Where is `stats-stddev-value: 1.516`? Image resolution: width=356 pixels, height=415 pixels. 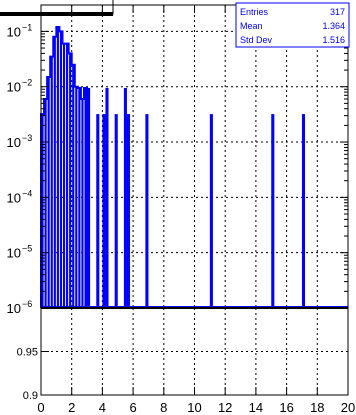 stats-stddev-value: 1.516 is located at coordinates (333, 40).